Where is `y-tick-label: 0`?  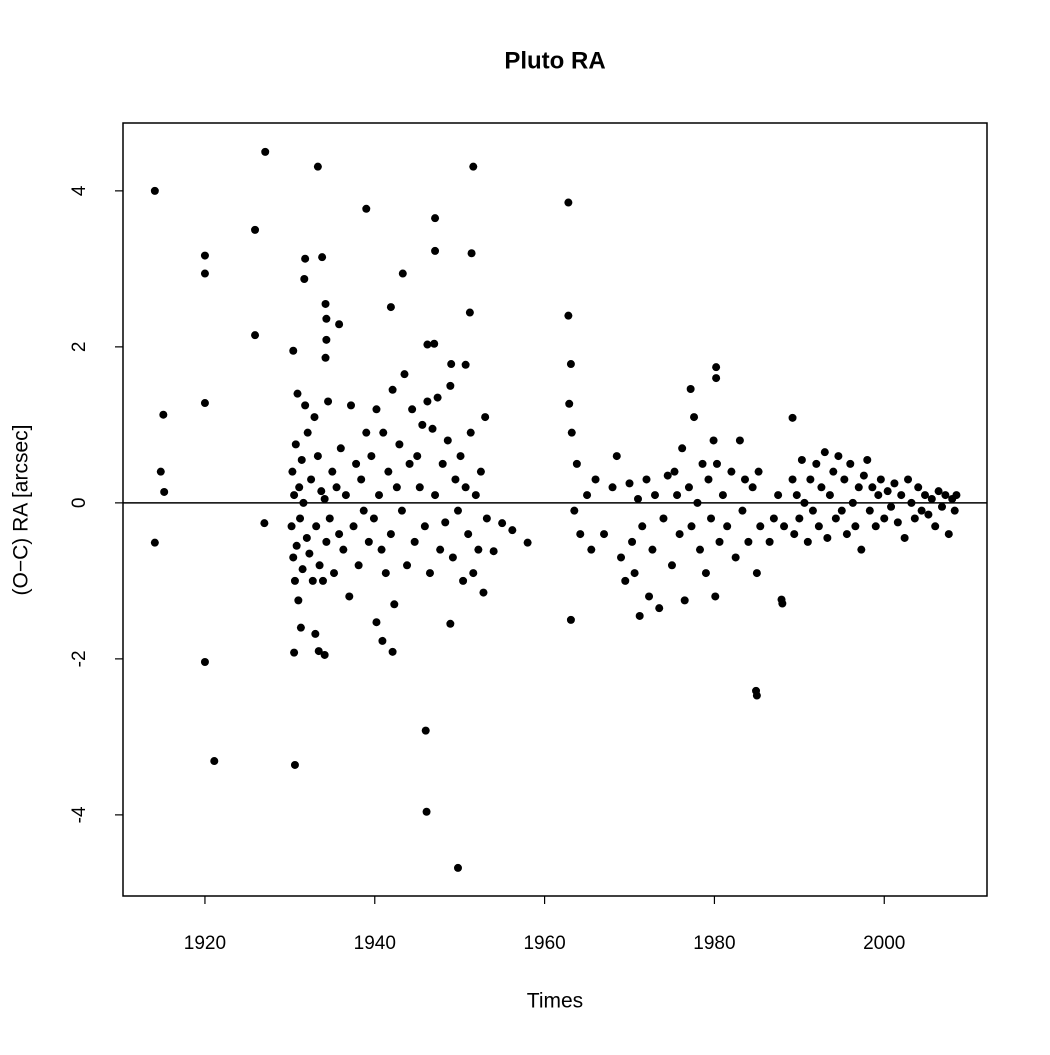
y-tick-label: 0 is located at coordinates (79, 503).